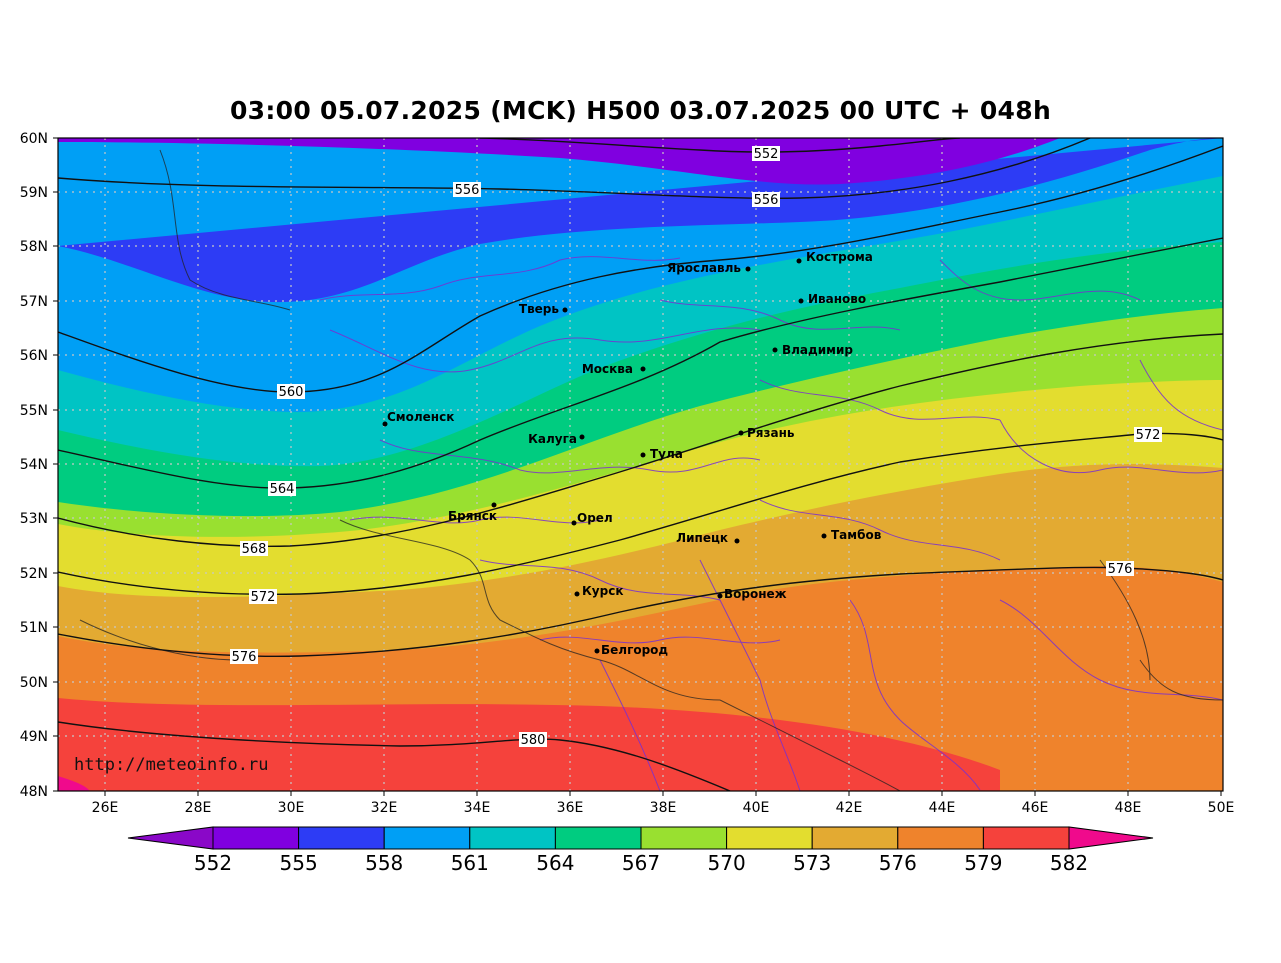 Image resolution: width=1281 pixels, height=963 pixels. I want to click on lat-tick: 60N, so click(34, 139).